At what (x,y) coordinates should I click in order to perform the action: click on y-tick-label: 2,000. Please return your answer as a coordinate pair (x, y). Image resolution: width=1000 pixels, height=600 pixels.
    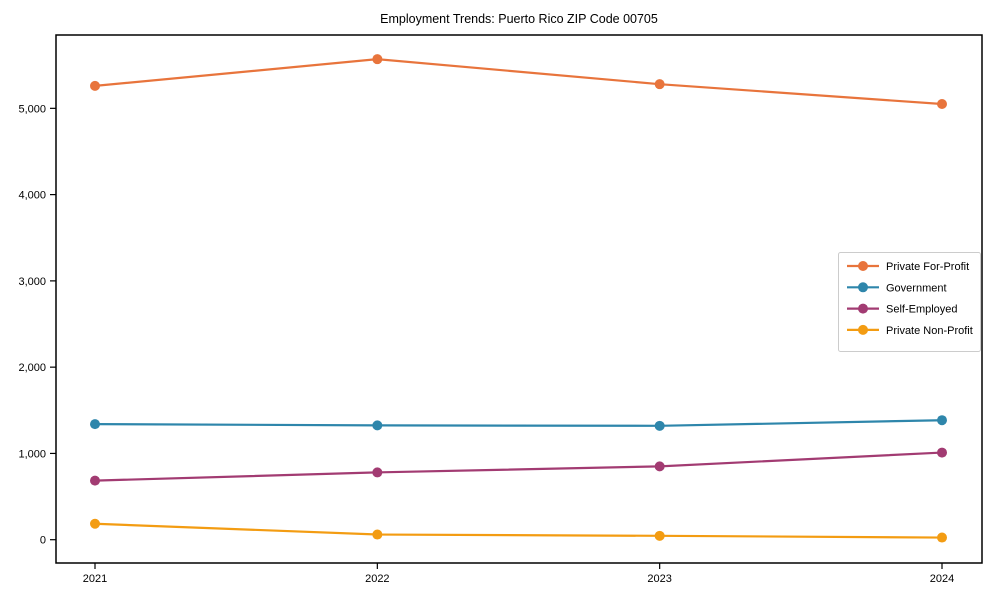
    Looking at the image, I should click on (32, 368).